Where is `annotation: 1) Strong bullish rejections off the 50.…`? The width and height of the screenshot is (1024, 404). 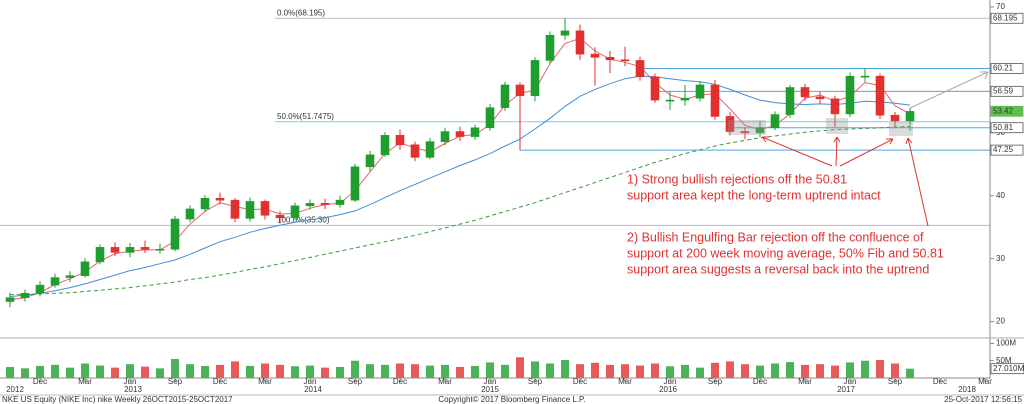
annotation: 1) Strong bullish rejections off the 50.… is located at coordinates (737, 179).